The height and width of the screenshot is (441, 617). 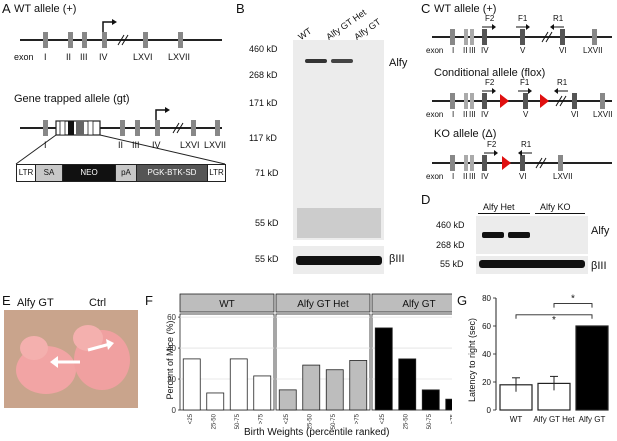 I want to click on panel-d-marker-460: 460 kD, so click(x=450, y=225).